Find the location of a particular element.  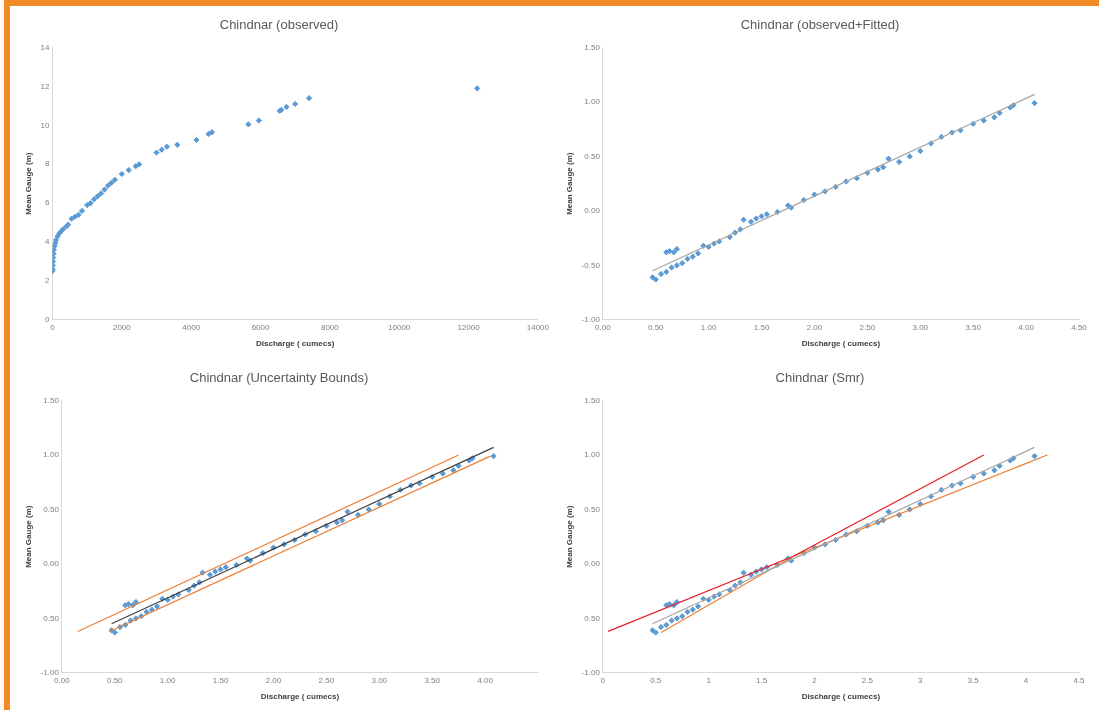

y-tick-label: 8 is located at coordinates (48, 164).